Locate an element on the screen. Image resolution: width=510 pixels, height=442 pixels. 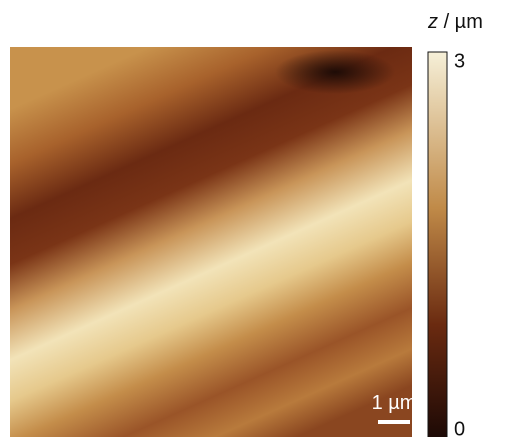
colorbar-tick-label: 0 is located at coordinates (459, 427).